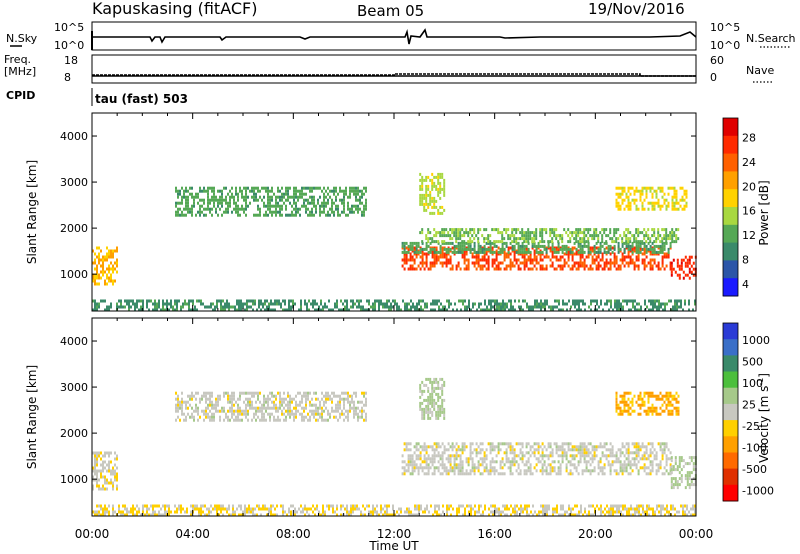 Image resolution: width=800 pixels, height=554 pixels. What do you see at coordinates (745, 284) in the screenshot?
I see `power-colorbar-tick: 4` at bounding box center [745, 284].